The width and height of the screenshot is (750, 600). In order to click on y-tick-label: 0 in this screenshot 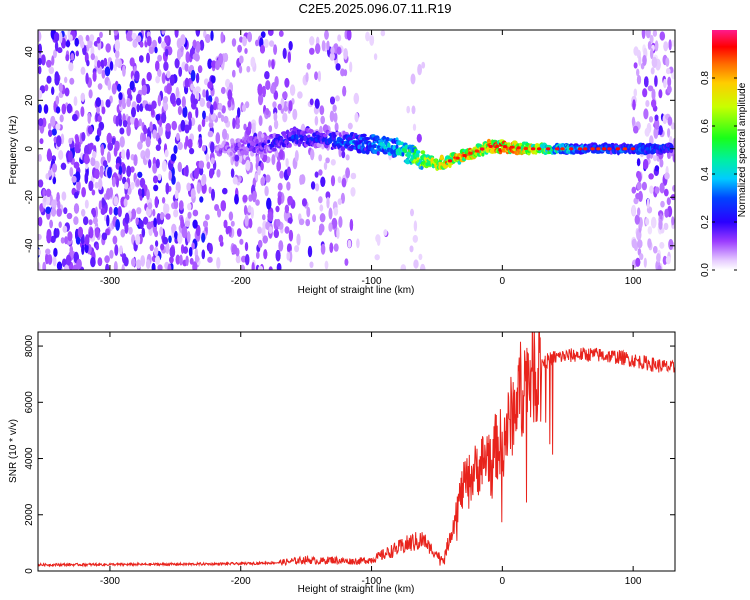, I will do `click(29, 571)`.